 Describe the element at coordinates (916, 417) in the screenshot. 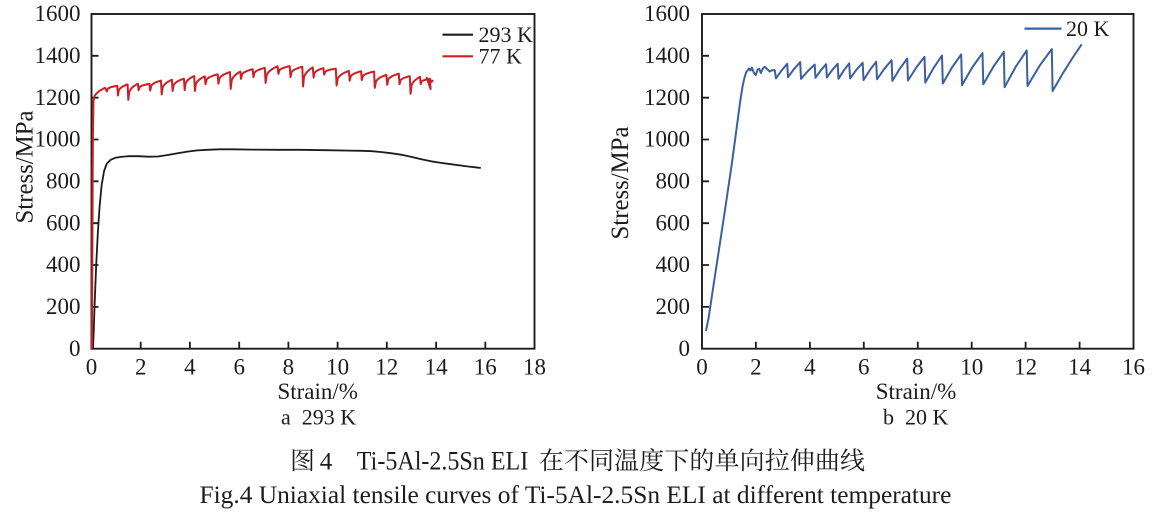

I see `svg-text: b 20 K` at that location.